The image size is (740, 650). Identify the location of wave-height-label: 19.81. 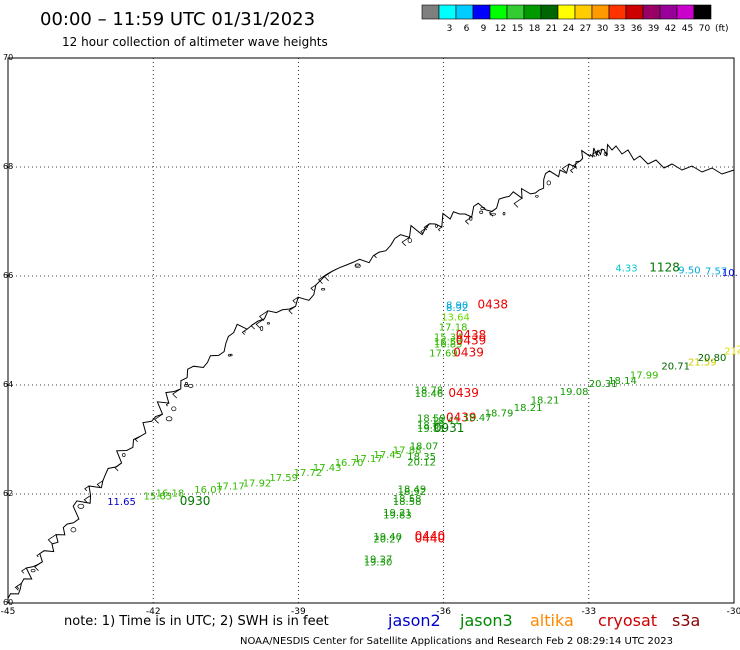
(431, 429).